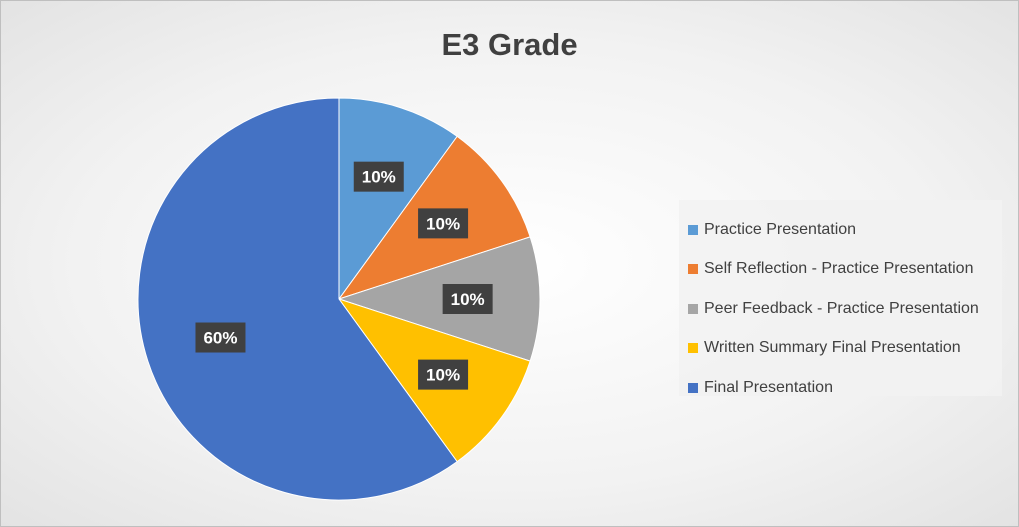  I want to click on legend-item-final-presentation: Final Presentation, so click(840, 388).